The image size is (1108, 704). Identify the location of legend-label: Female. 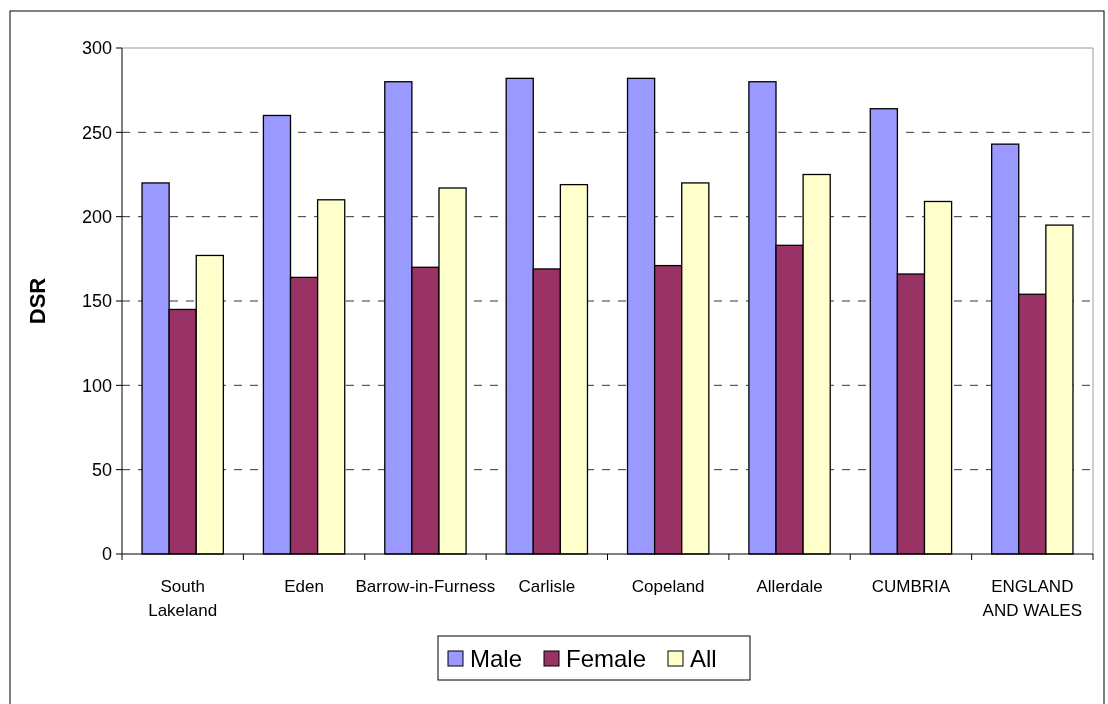
(606, 659).